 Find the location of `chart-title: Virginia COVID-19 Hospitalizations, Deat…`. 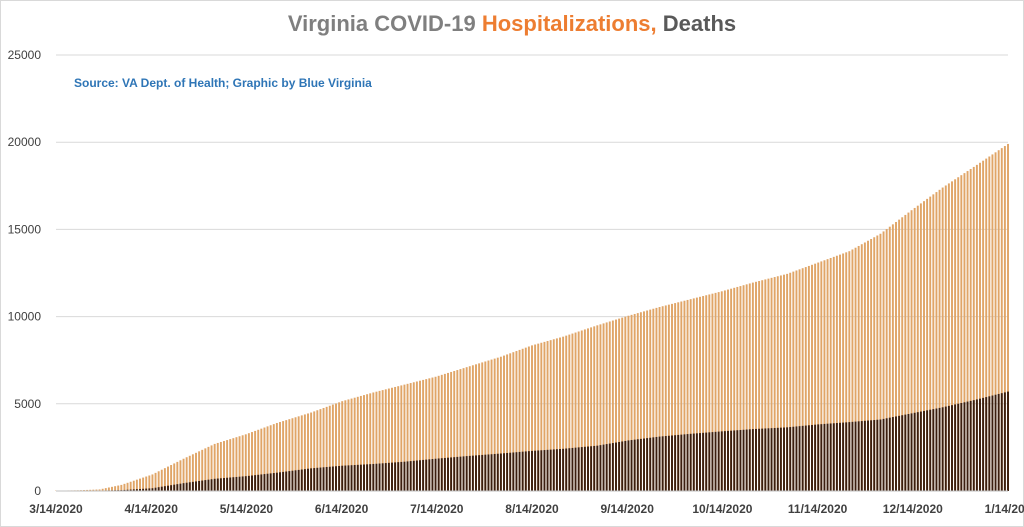

chart-title: Virginia COVID-19 Hospitalizations, Deat… is located at coordinates (512, 24).